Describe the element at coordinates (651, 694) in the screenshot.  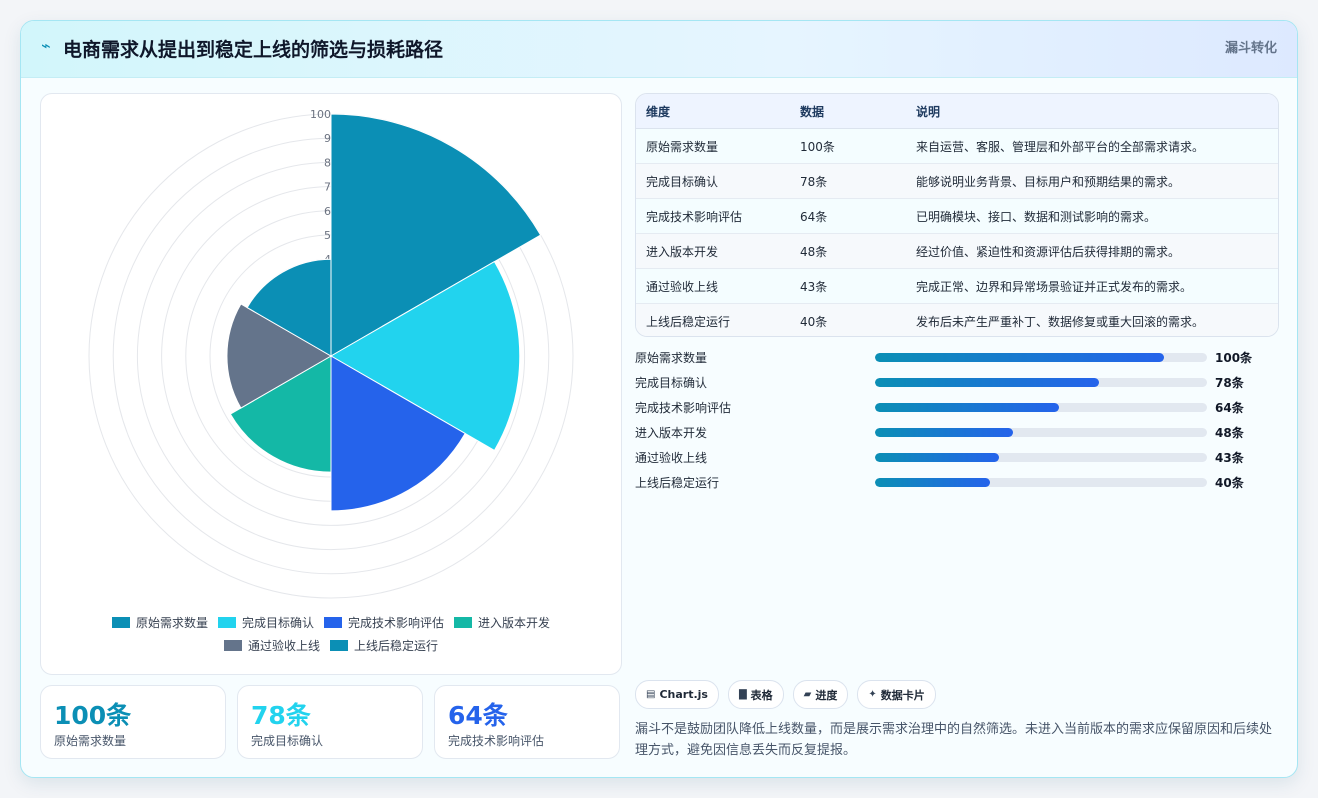
I see `chart-icon: ▤` at that location.